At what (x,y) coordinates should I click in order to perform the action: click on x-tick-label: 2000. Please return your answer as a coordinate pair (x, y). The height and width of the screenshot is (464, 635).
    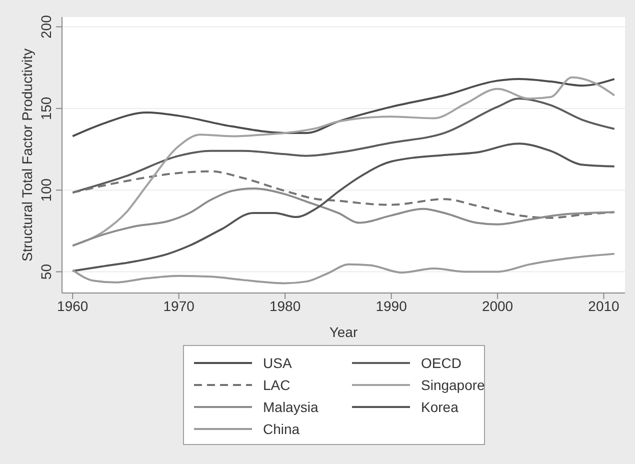
    Looking at the image, I should click on (498, 306).